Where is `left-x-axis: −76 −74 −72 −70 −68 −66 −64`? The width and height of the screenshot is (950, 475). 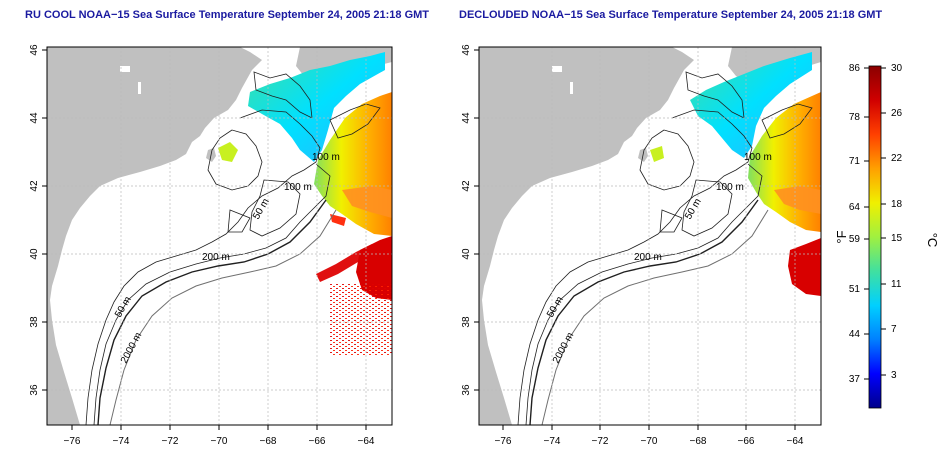
left-x-axis: −76 −74 −72 −70 −68 −66 −64 is located at coordinates (219, 441).